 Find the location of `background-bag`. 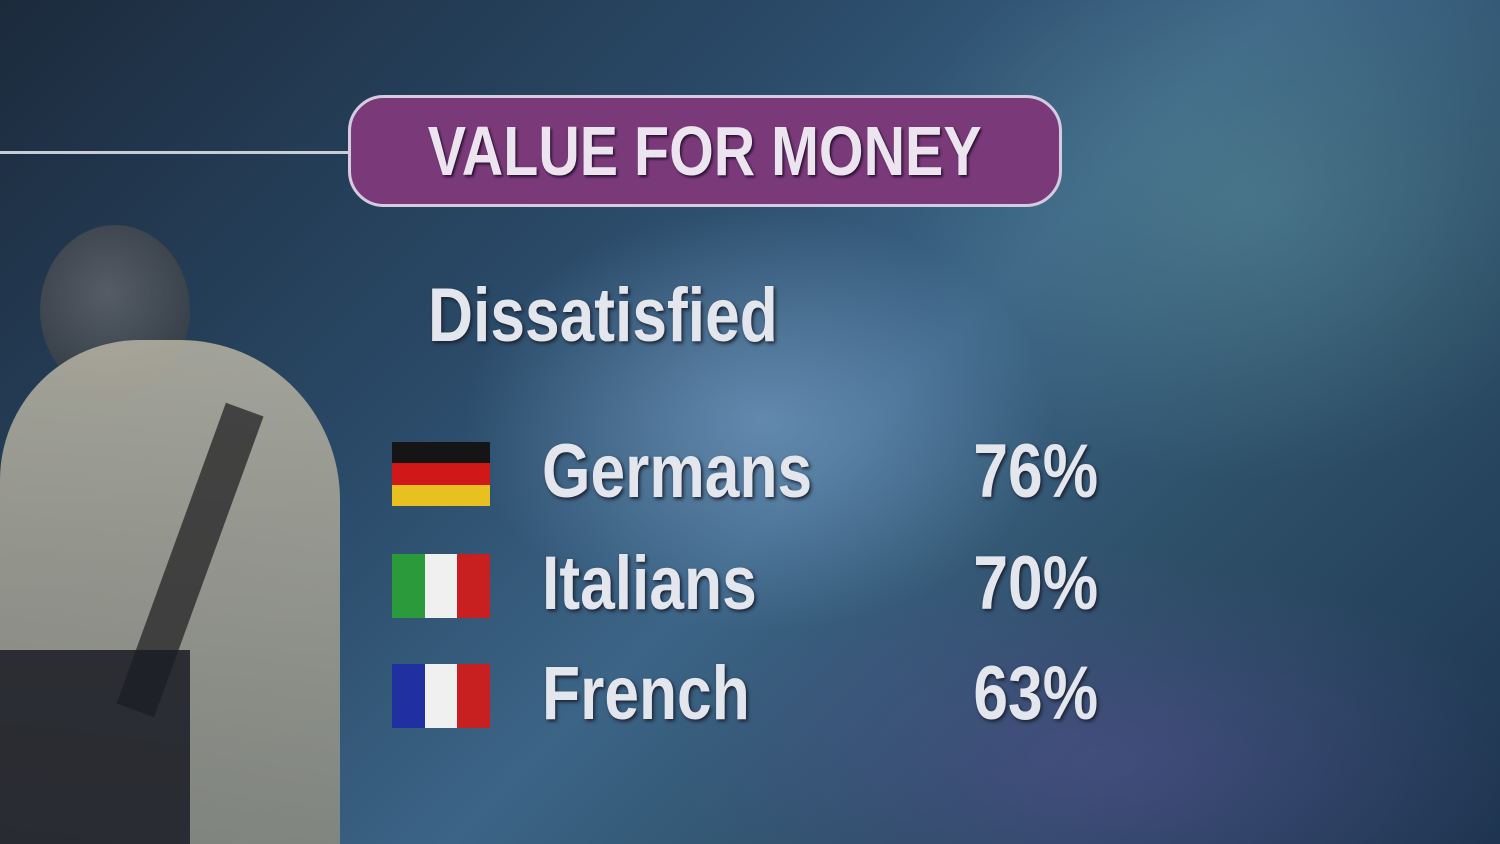

background-bag is located at coordinates (95, 747).